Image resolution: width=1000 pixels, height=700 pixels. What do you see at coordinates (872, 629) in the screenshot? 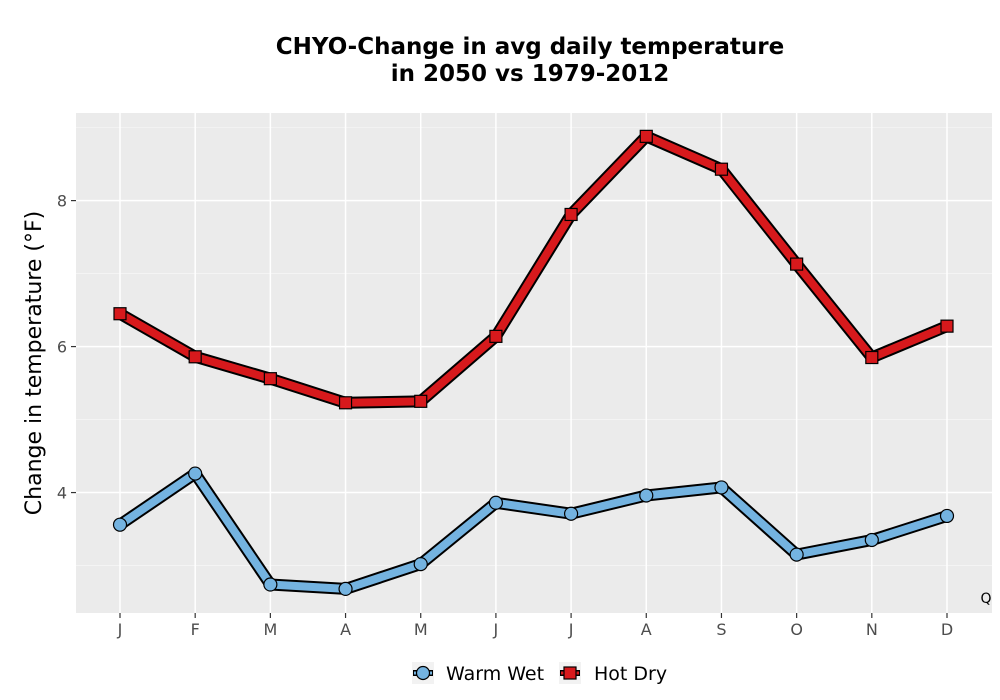
I see `x-tick-label: N` at bounding box center [872, 629].